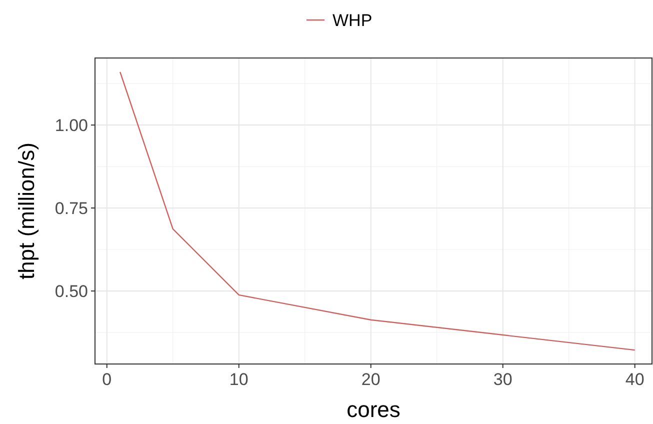 Image resolution: width=653 pixels, height=424 pixels. Describe the element at coordinates (107, 379) in the screenshot. I see `x-tick-label: 0` at that location.